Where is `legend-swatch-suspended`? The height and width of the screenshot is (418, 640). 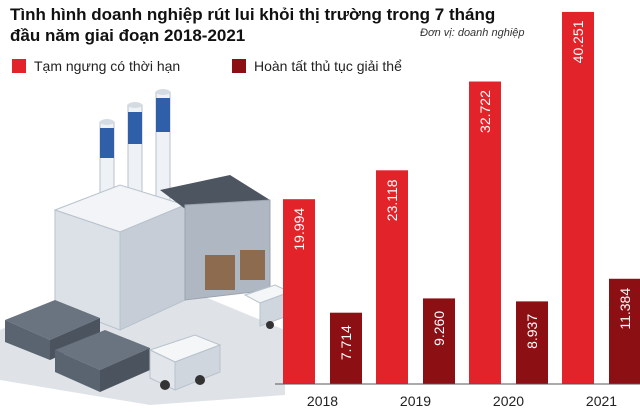 legend-swatch-suspended is located at coordinates (19, 66).